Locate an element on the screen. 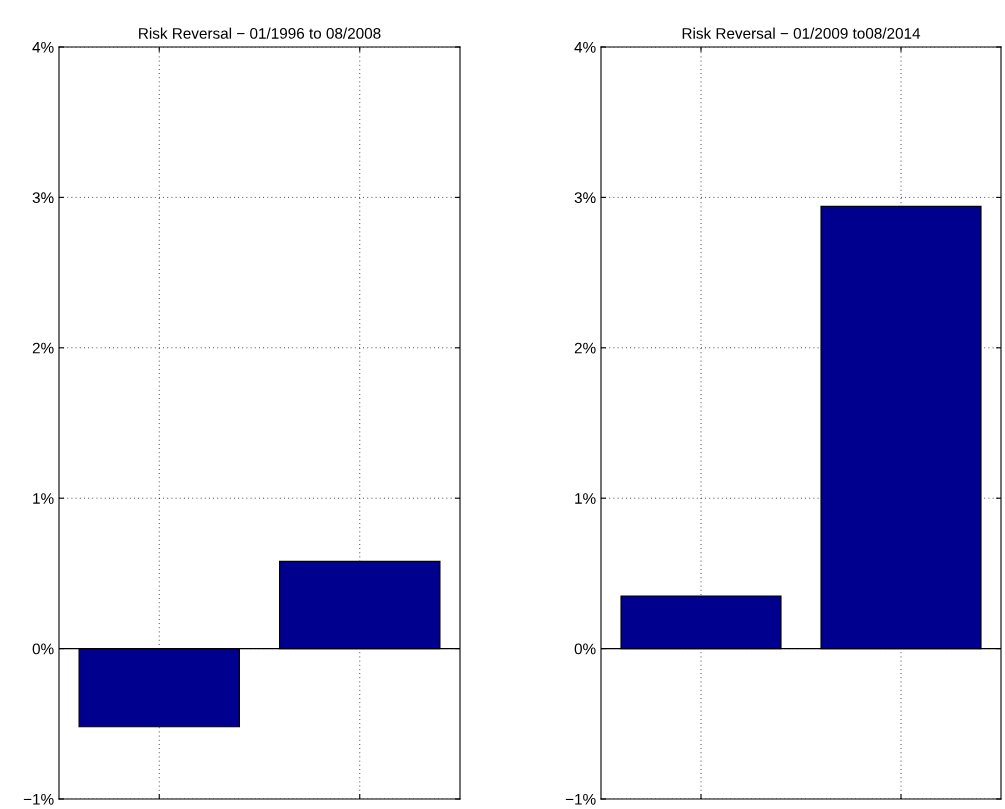 This screenshot has width=1005, height=809. chart-title: Risk Reversal − 01/2009 to08/2014 is located at coordinates (801, 33).